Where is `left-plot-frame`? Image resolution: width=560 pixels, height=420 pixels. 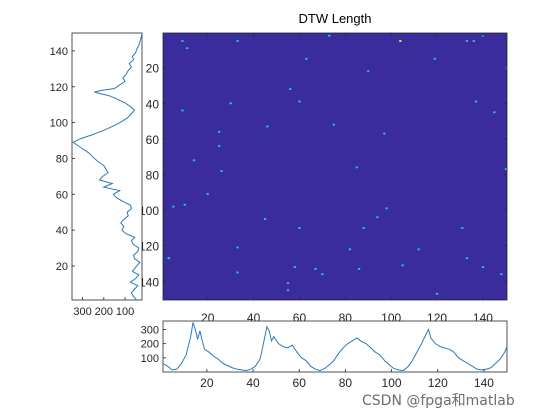 left-plot-frame is located at coordinates (107, 166).